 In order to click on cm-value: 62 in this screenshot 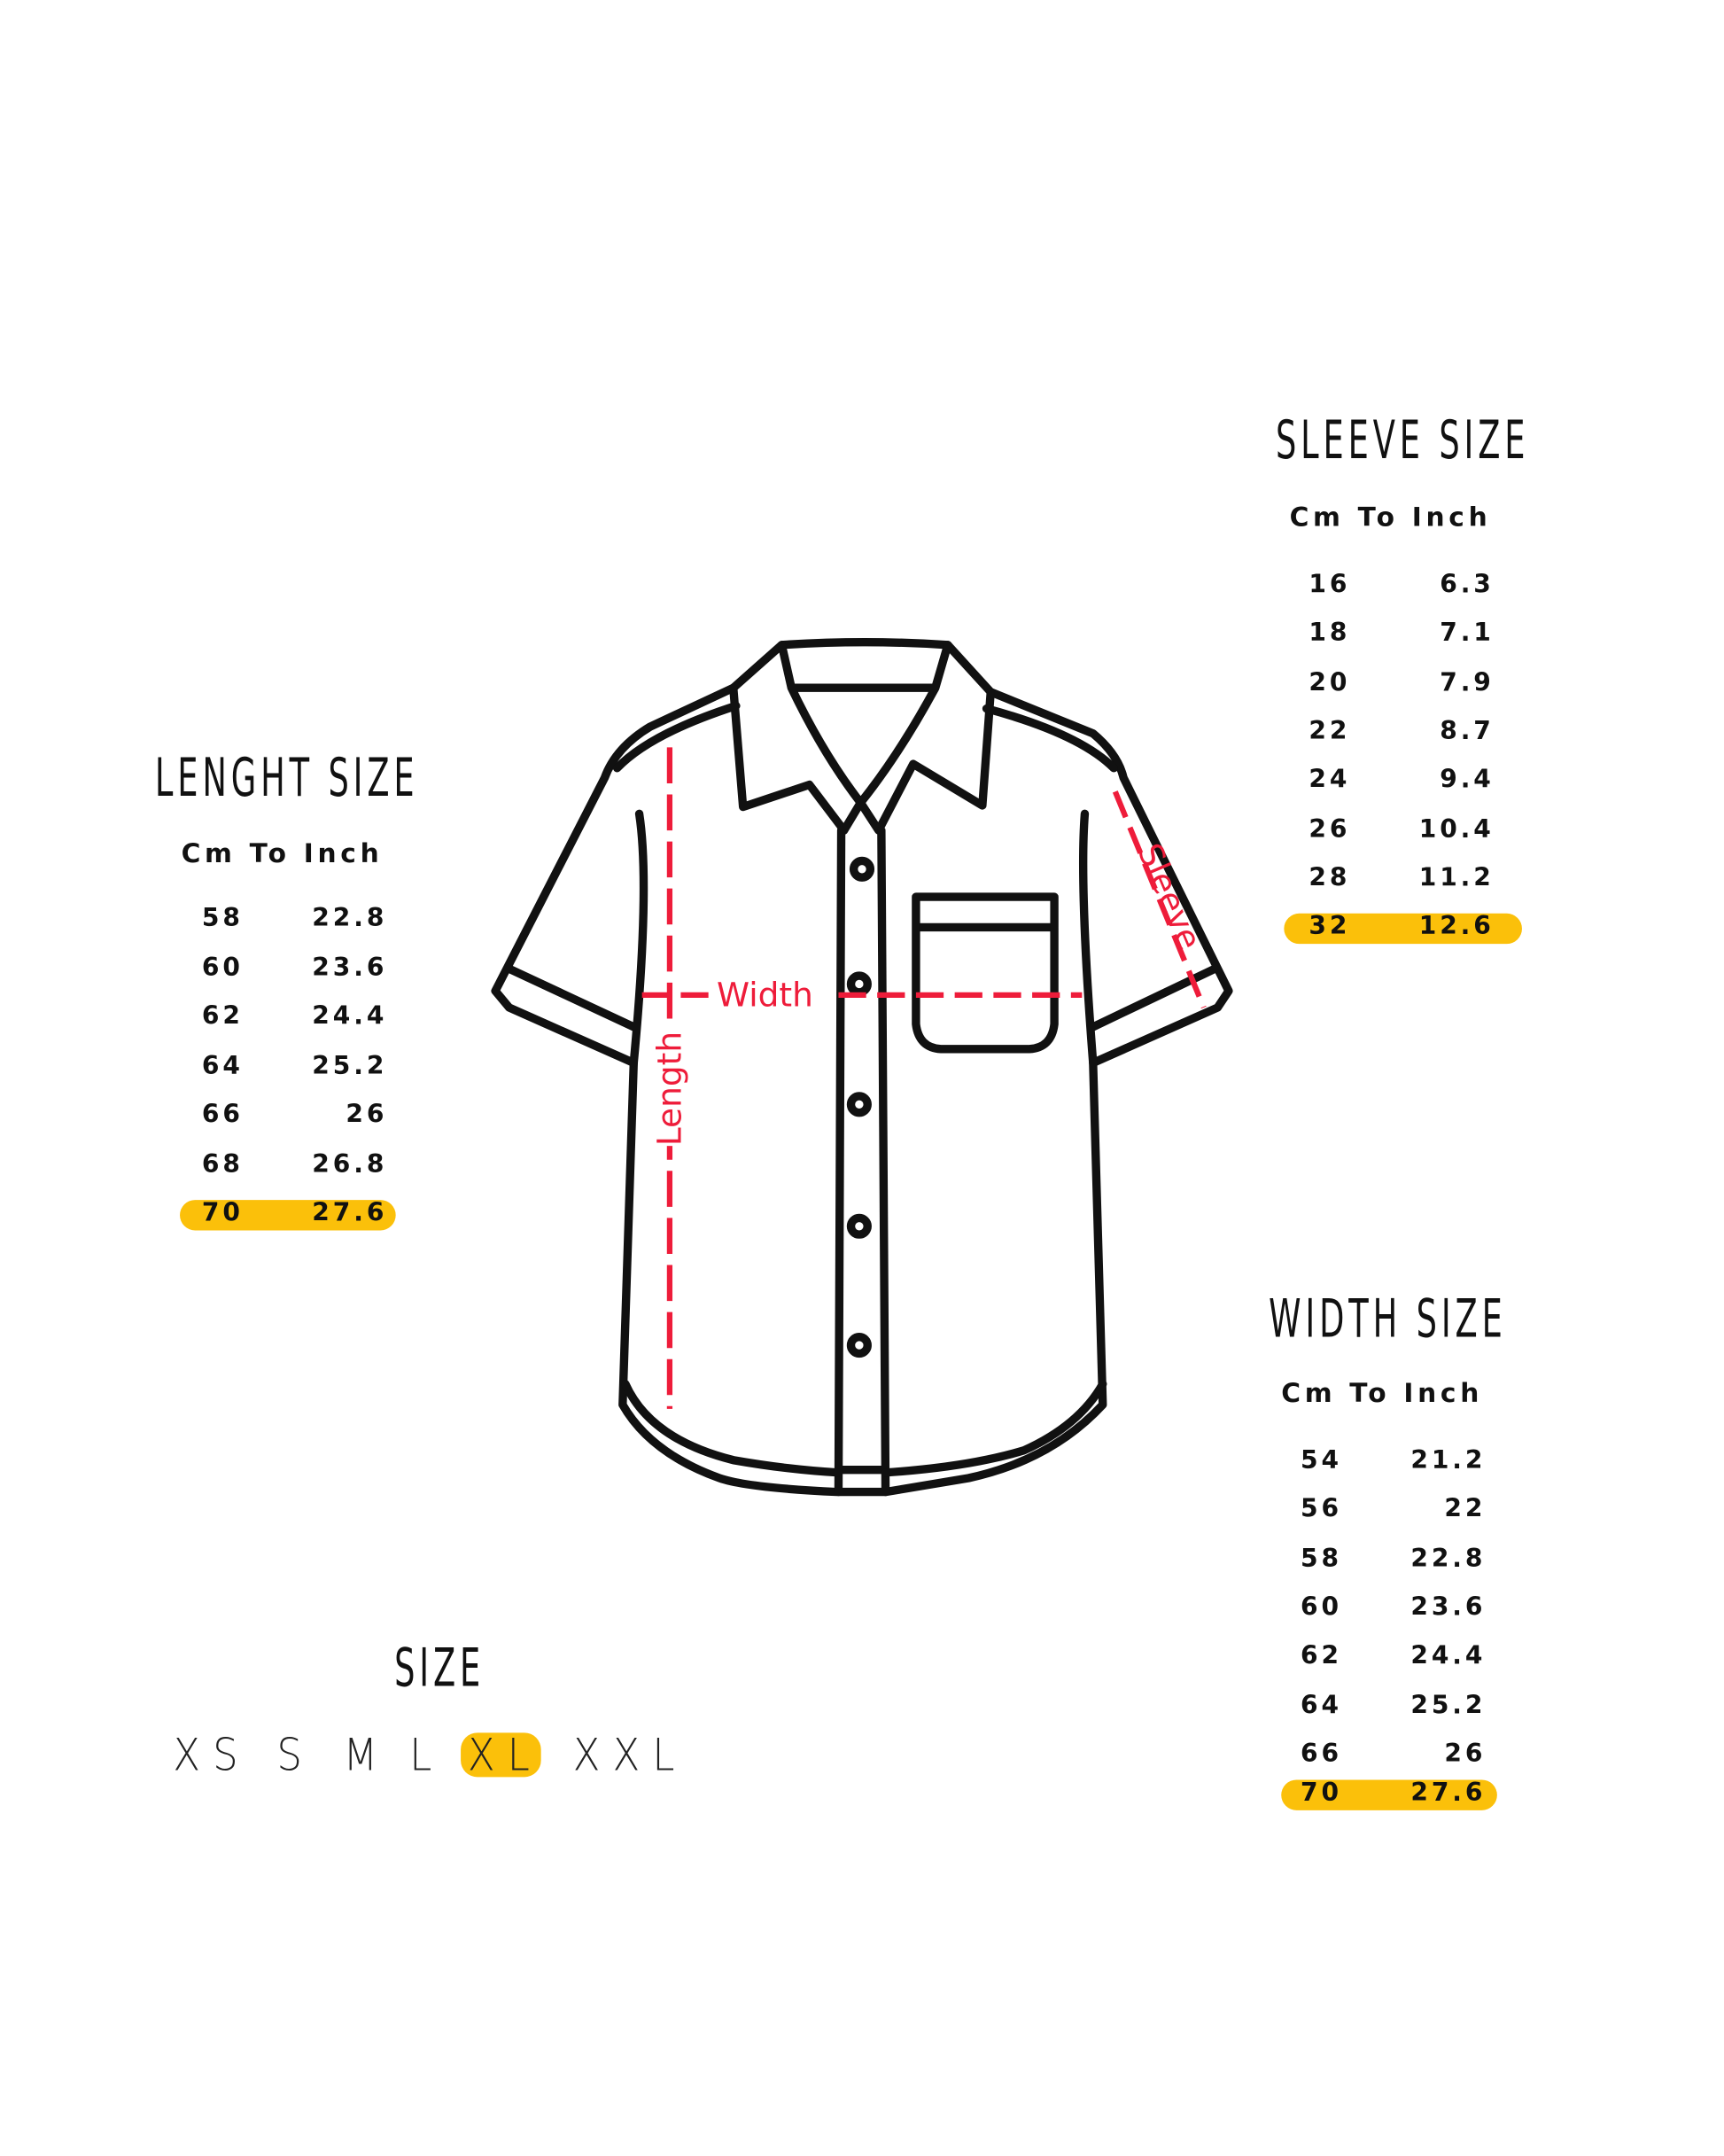, I will do `click(1321, 1656)`.